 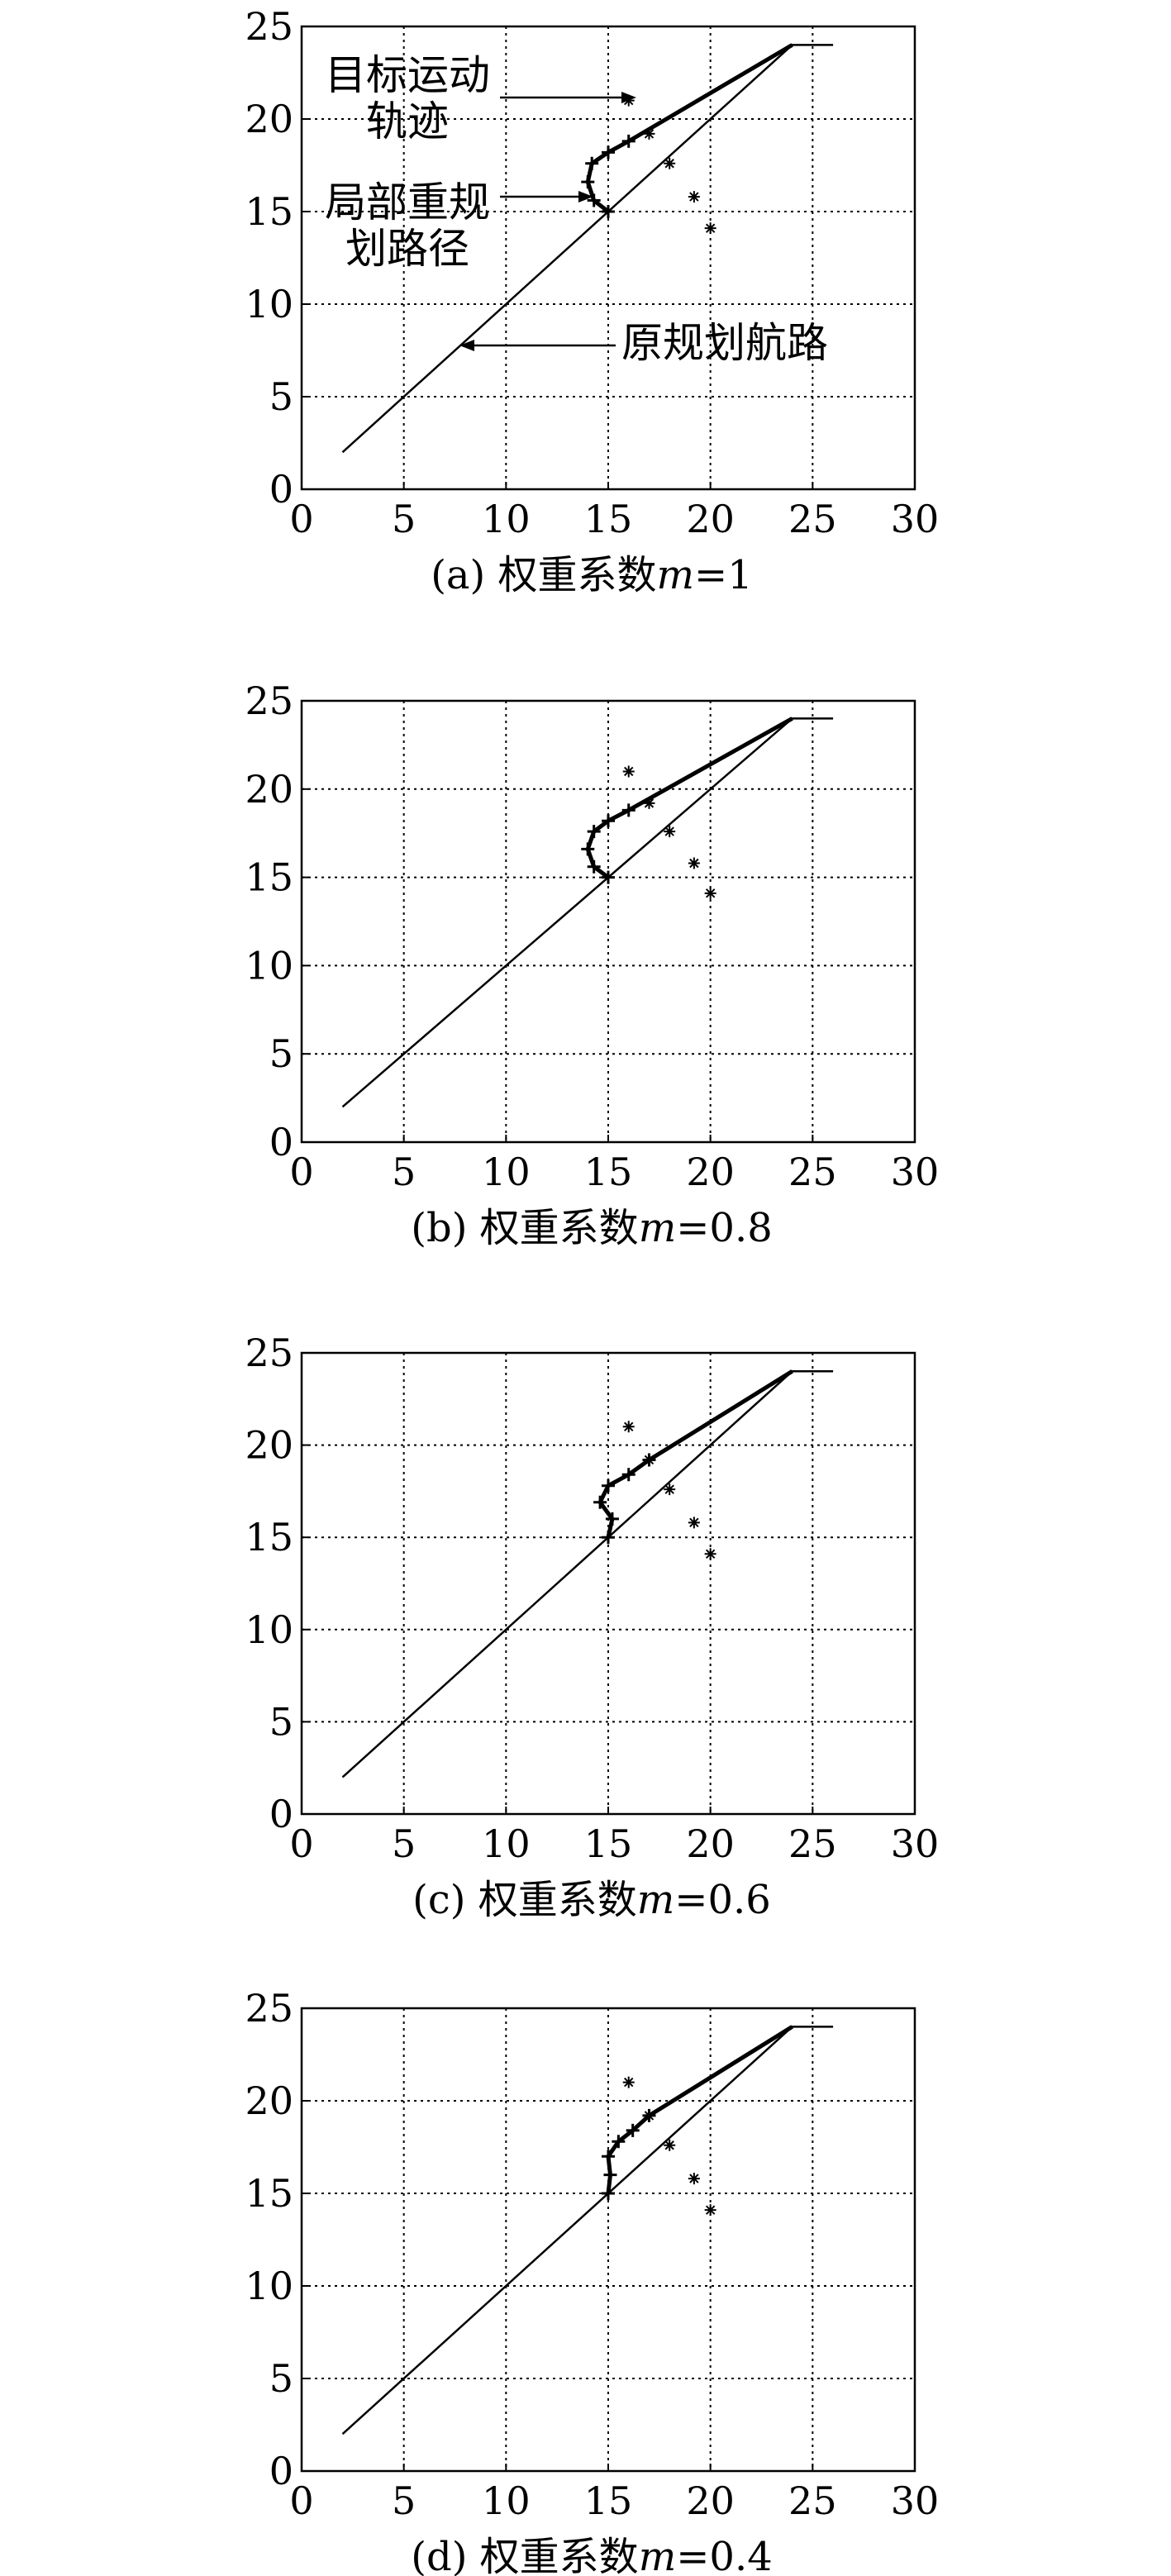 I want to click on annotation-text: 原规划航路, so click(x=724, y=343).